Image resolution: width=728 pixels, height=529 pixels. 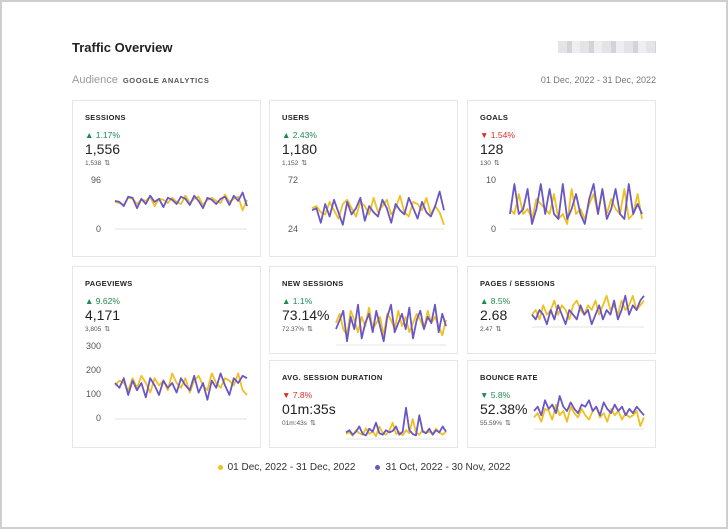 What do you see at coordinates (495, 395) in the screenshot?
I see `change-indicator: ▼ 5.8%` at bounding box center [495, 395].